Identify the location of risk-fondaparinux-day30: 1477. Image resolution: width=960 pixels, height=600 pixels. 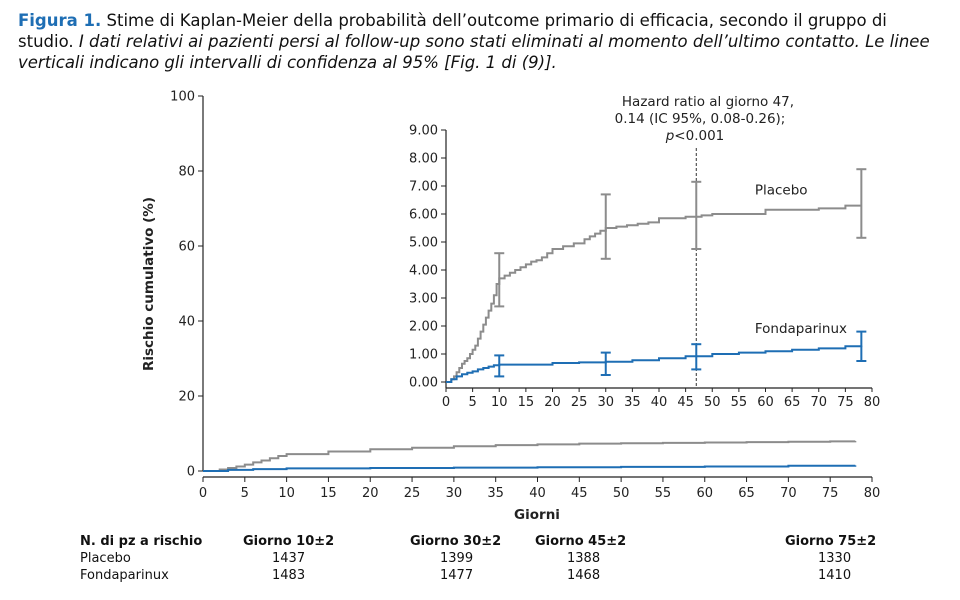
(457, 575).